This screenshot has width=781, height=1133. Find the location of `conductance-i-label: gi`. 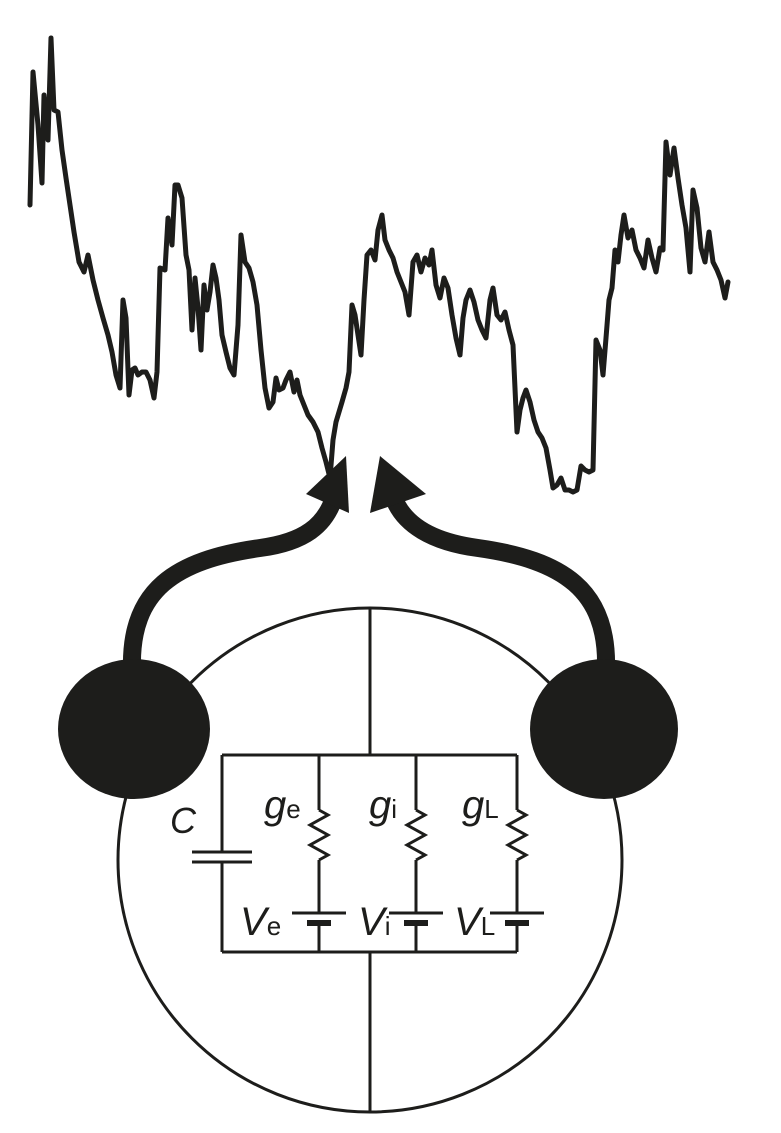

conductance-i-label: gi is located at coordinates (383, 805).